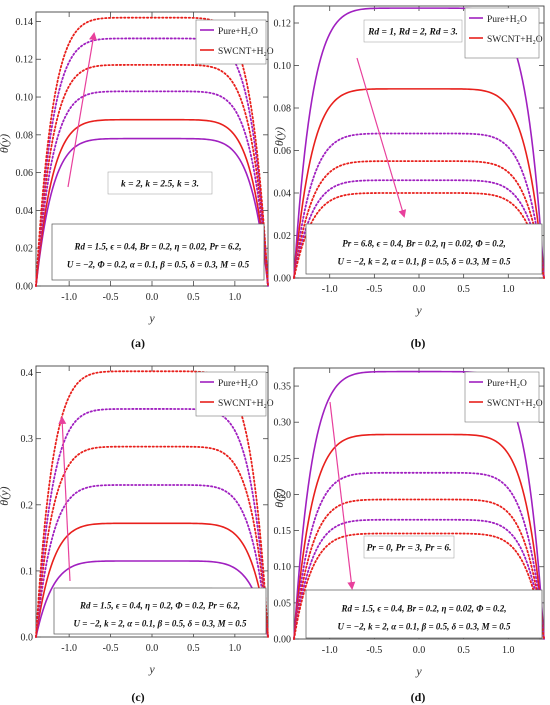  Describe the element at coordinates (138, 343) in the screenshot. I see `panel-letter: (a)` at that location.